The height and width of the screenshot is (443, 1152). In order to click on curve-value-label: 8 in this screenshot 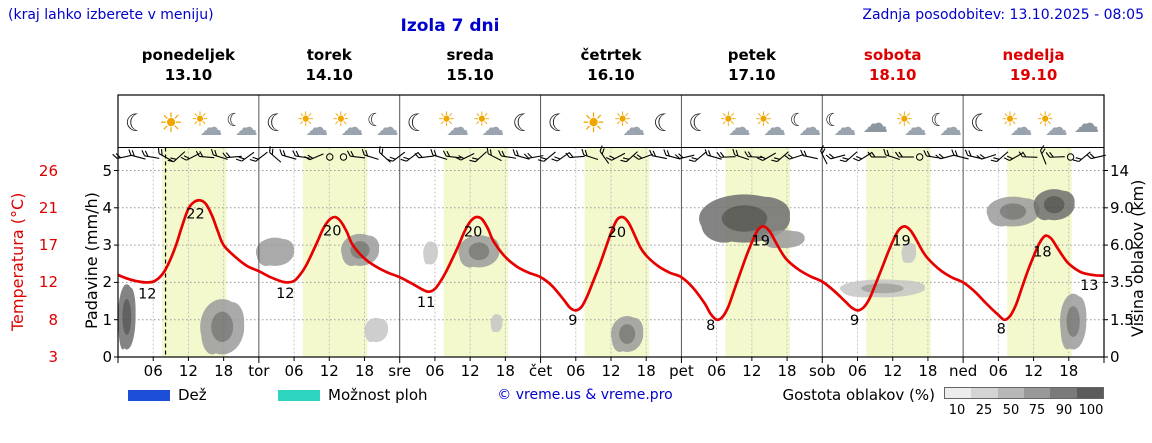, I will do `click(710, 326)`.